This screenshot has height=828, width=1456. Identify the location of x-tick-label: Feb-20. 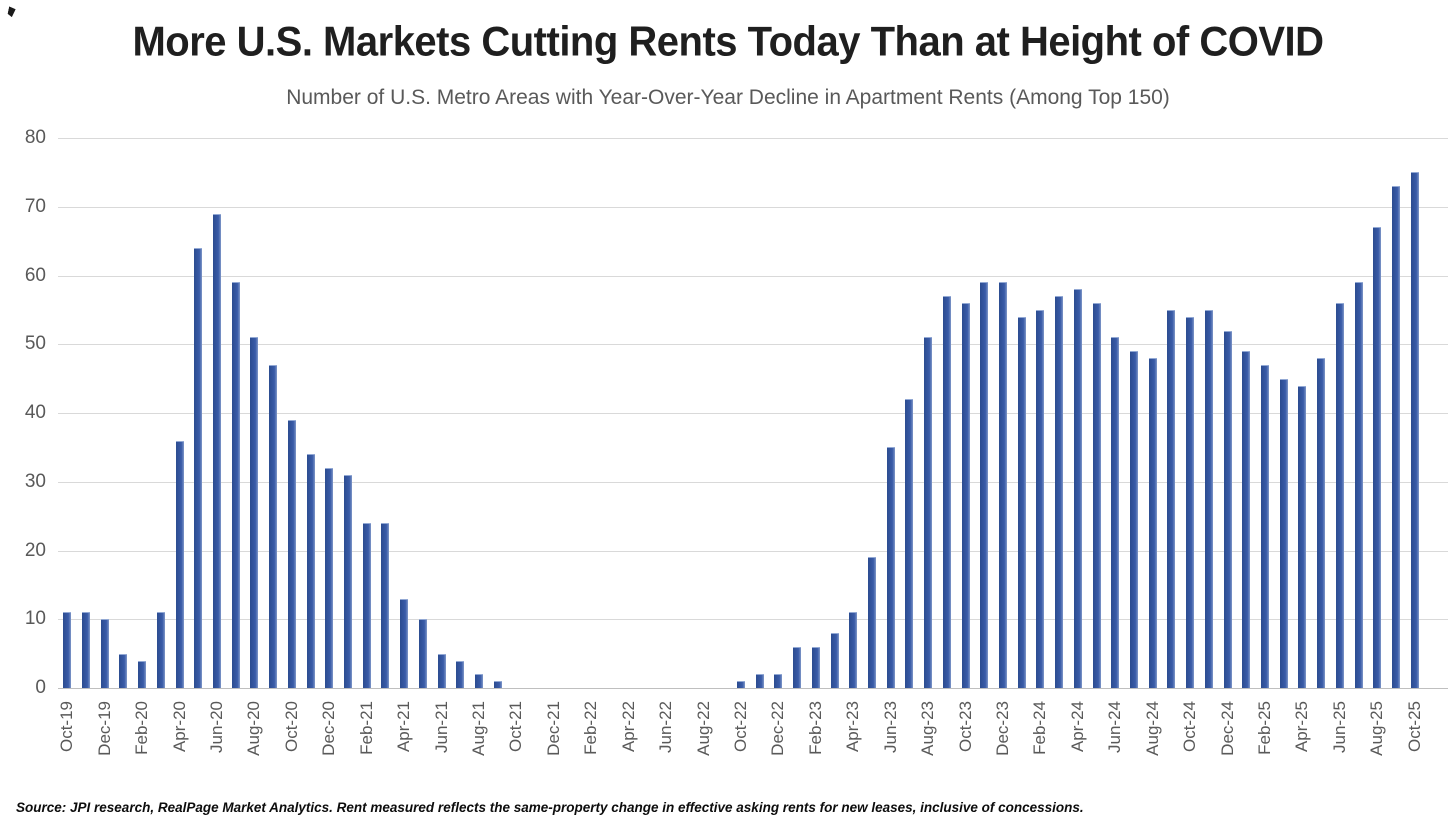
(142, 728).